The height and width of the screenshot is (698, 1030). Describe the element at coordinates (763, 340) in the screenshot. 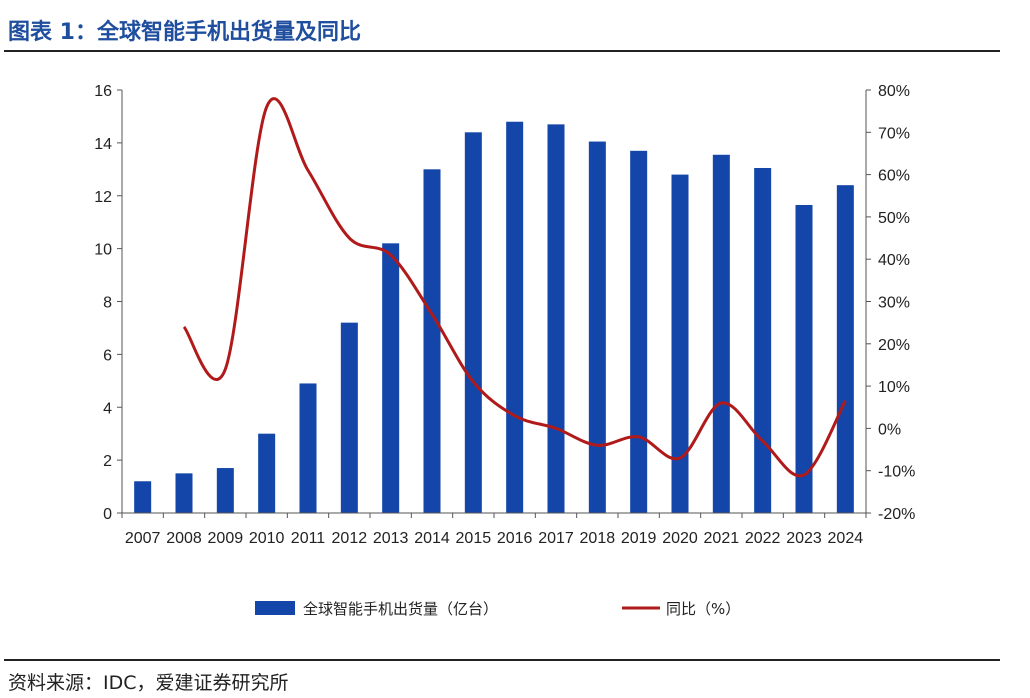

I see `bar-2022` at that location.